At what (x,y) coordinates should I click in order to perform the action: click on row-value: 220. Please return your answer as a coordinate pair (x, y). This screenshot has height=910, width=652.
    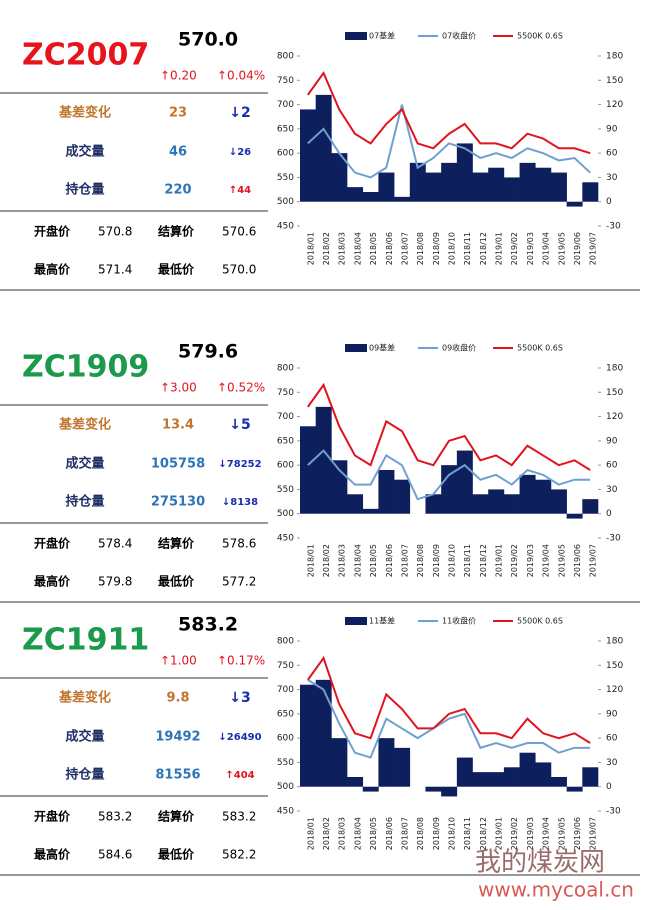
    Looking at the image, I should click on (177, 190).